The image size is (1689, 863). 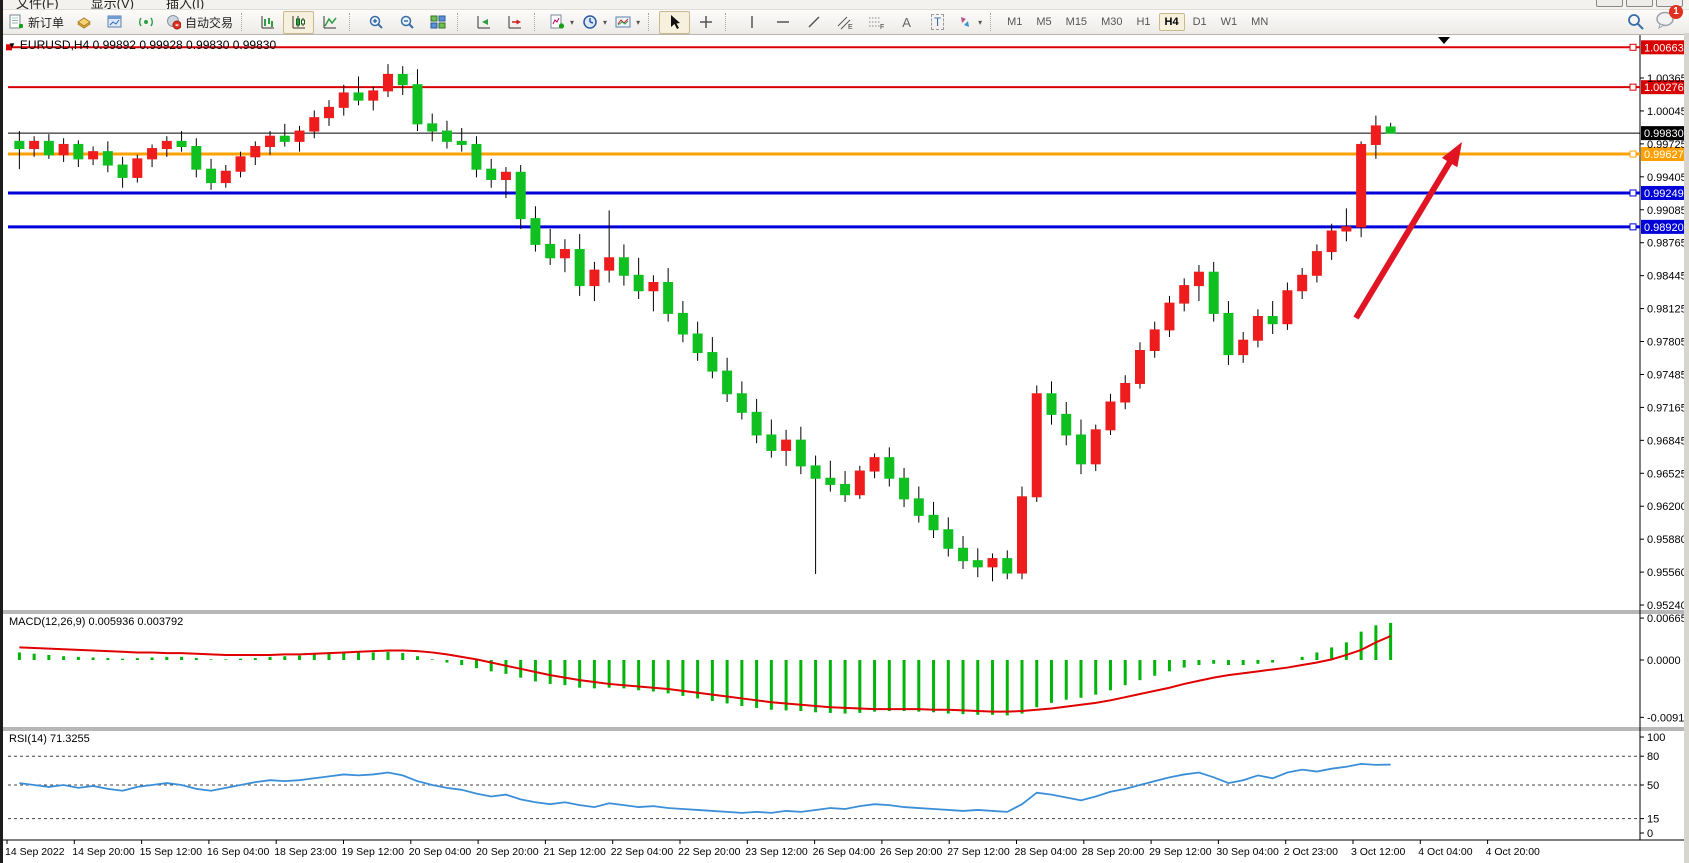 What do you see at coordinates (1247, 852) in the screenshot?
I see `time-axis-label: 30 Sep 04:00` at bounding box center [1247, 852].